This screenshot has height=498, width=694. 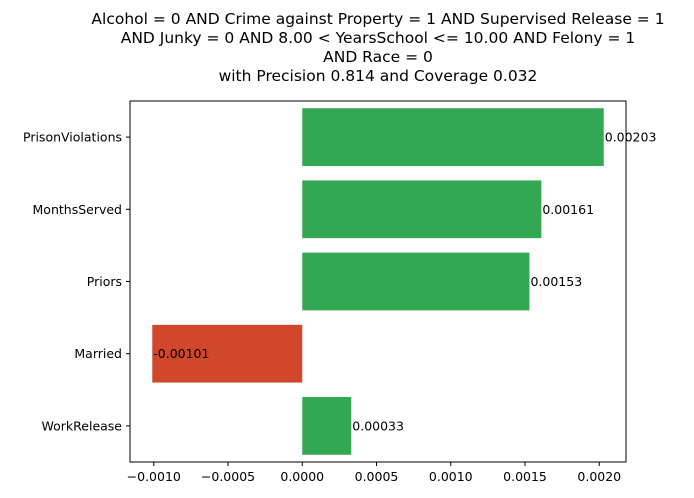 What do you see at coordinates (77, 209) in the screenshot?
I see `y-tick-label-MonthsServed: MonthsServed` at bounding box center [77, 209].